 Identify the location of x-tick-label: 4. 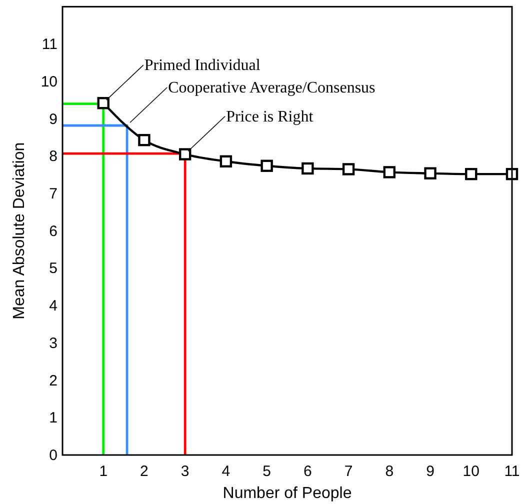
(226, 471).